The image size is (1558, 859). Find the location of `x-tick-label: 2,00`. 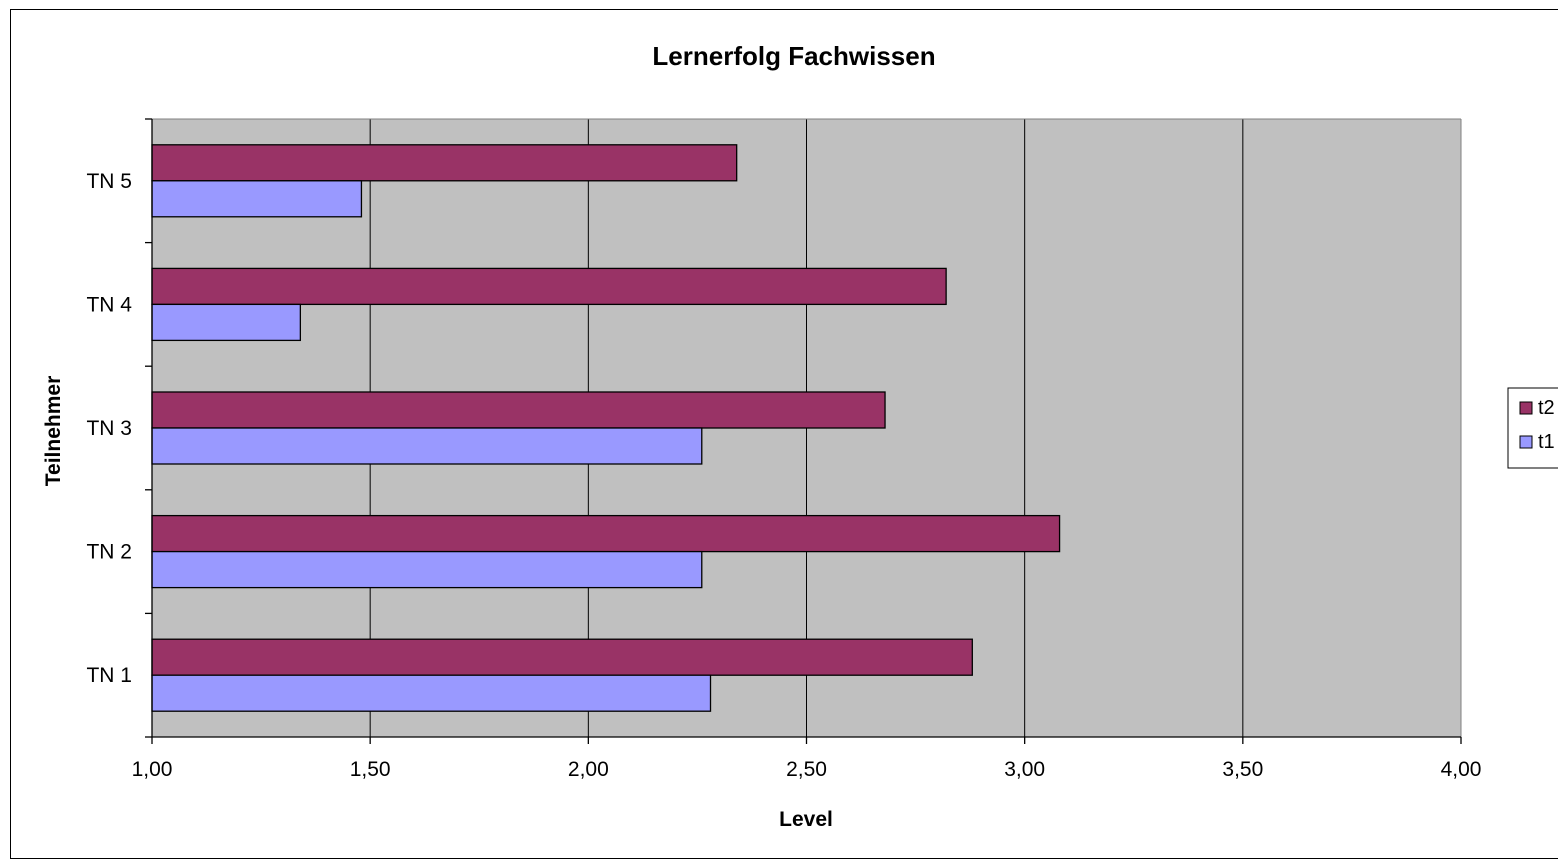

x-tick-label: 2,00 is located at coordinates (588, 769).